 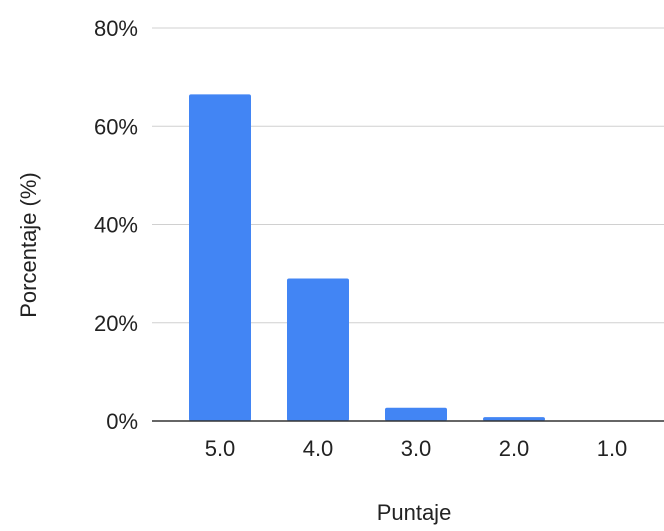 I want to click on bar-2.0, so click(x=514, y=419).